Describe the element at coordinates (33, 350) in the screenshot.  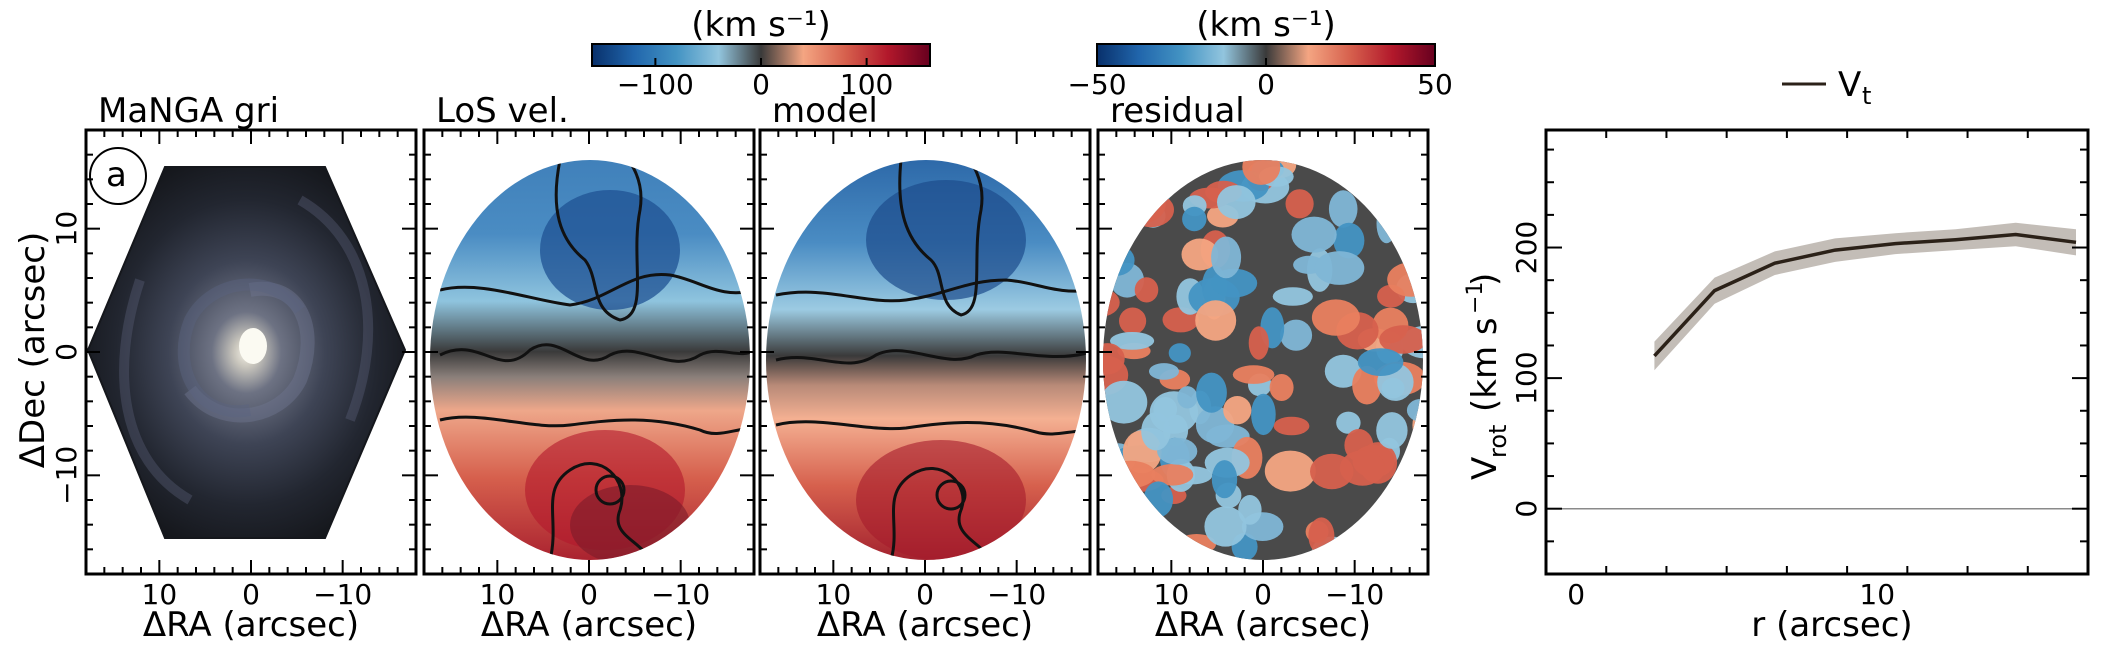
I see `map-ylabel: ΔDec (arcsec)` at that location.